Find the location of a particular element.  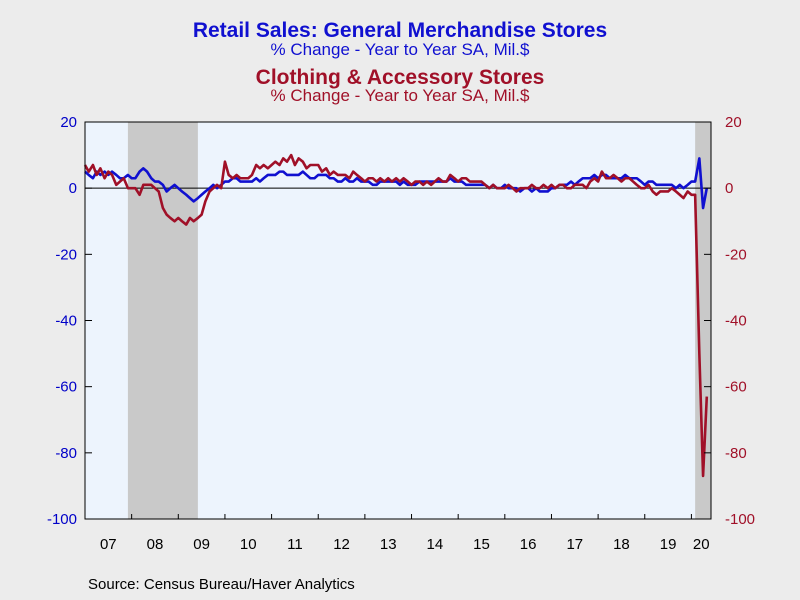

y-tick-label-right: -100 is located at coordinates (740, 519).